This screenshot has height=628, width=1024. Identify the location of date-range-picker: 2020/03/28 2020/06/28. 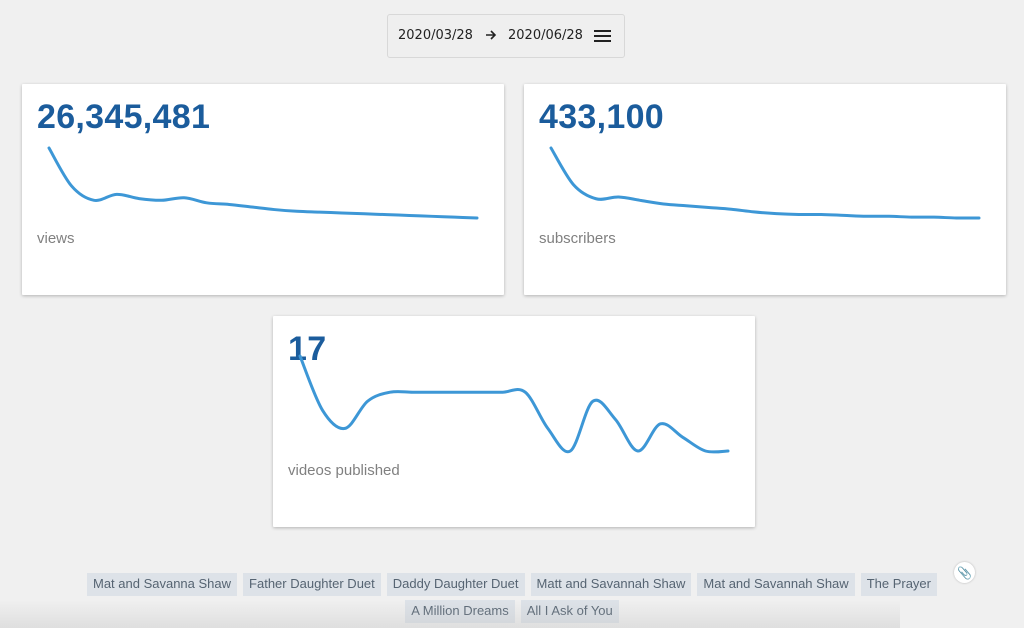
(506, 36).